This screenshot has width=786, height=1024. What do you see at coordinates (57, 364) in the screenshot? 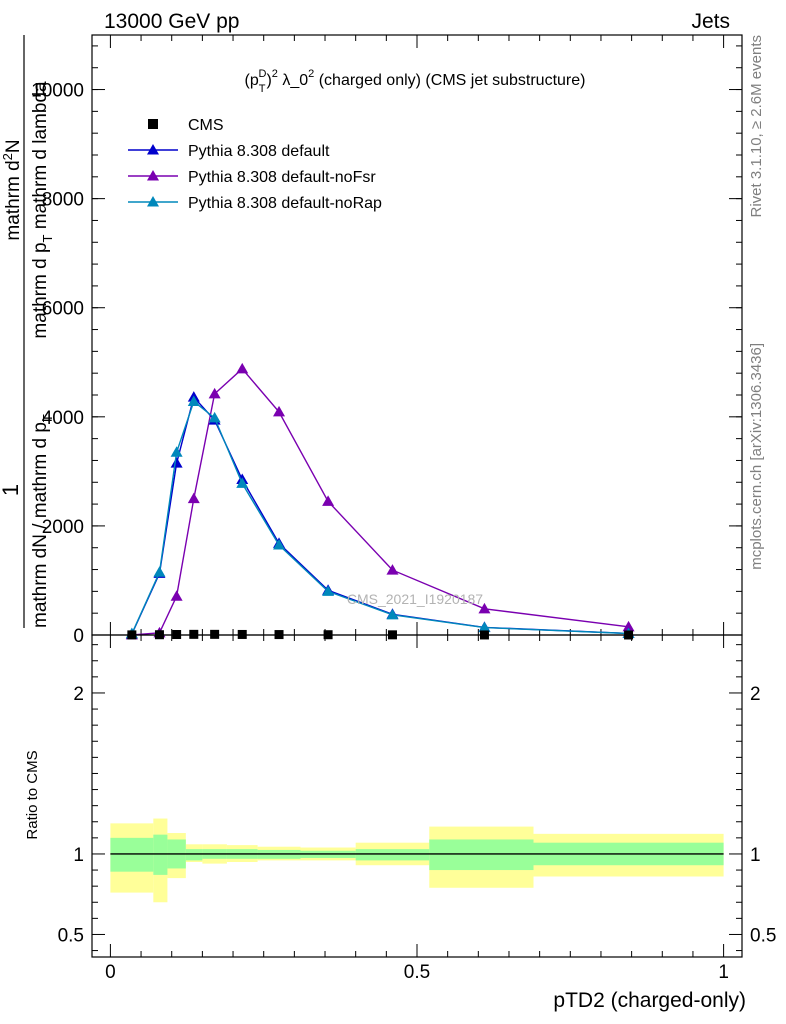
I see `main-y-tick-labels: 0 2000 4000 6000 8000 10000` at bounding box center [57, 364].